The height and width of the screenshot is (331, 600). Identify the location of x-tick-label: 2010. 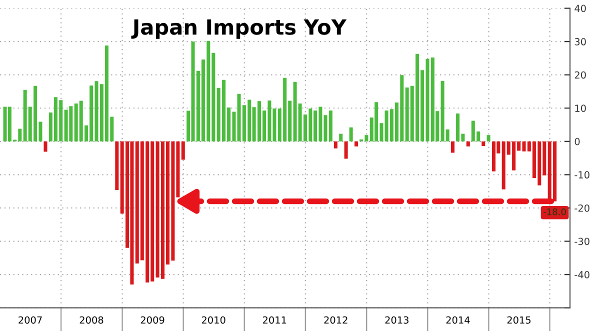
(214, 320).